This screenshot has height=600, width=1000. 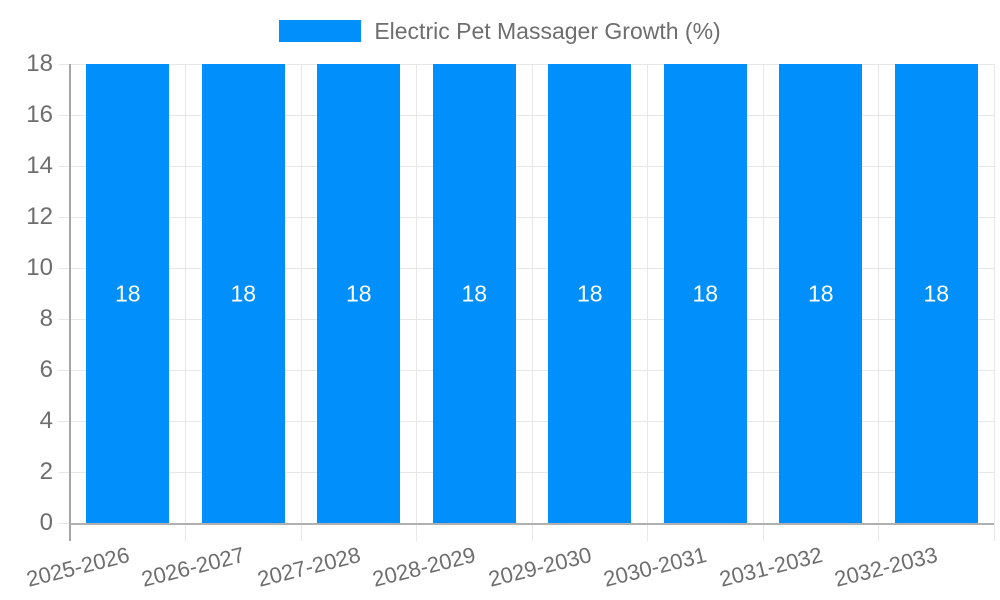 I want to click on x-axis-tick-label: 2027-2028, so click(x=308, y=567).